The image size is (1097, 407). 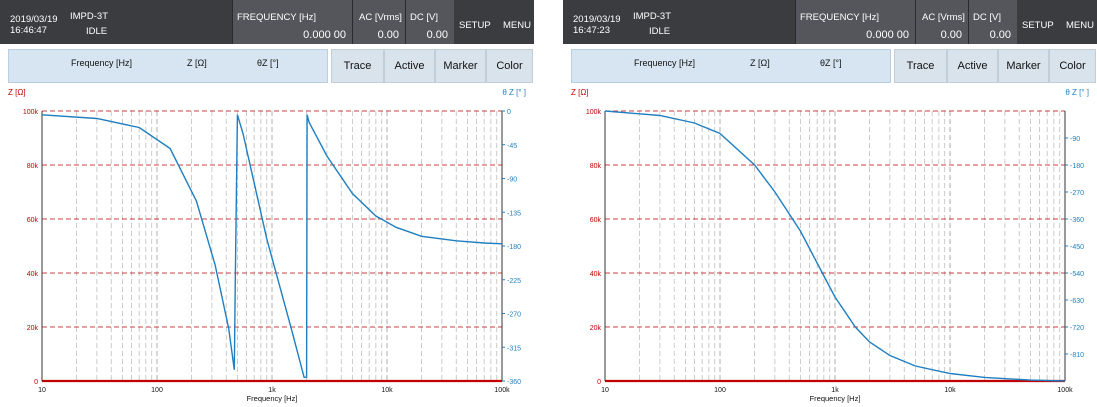 I want to click on right-tick-label: -450, so click(x=1077, y=247).